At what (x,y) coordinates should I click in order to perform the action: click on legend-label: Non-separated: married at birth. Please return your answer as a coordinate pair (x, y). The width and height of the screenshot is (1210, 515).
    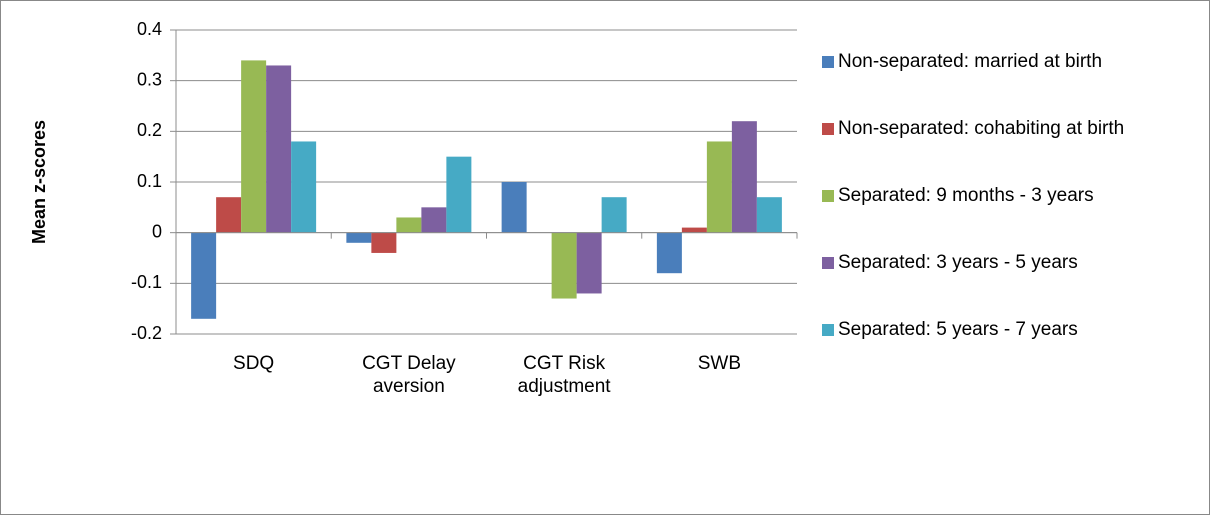
    Looking at the image, I should click on (970, 61).